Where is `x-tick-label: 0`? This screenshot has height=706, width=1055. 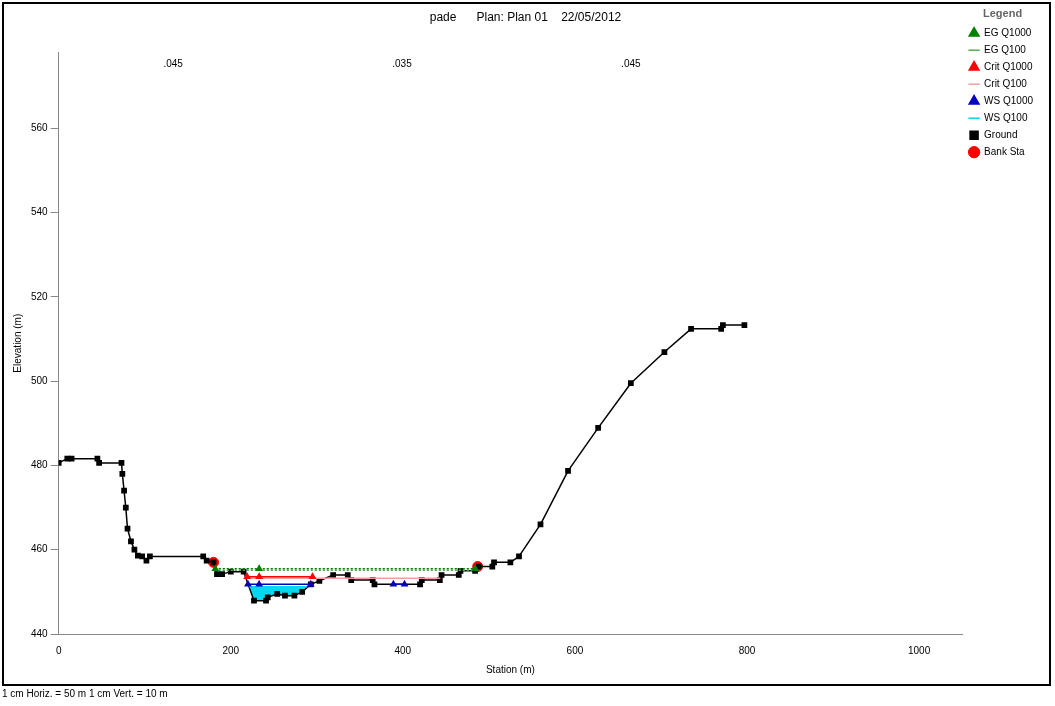 x-tick-label: 0 is located at coordinates (58, 650).